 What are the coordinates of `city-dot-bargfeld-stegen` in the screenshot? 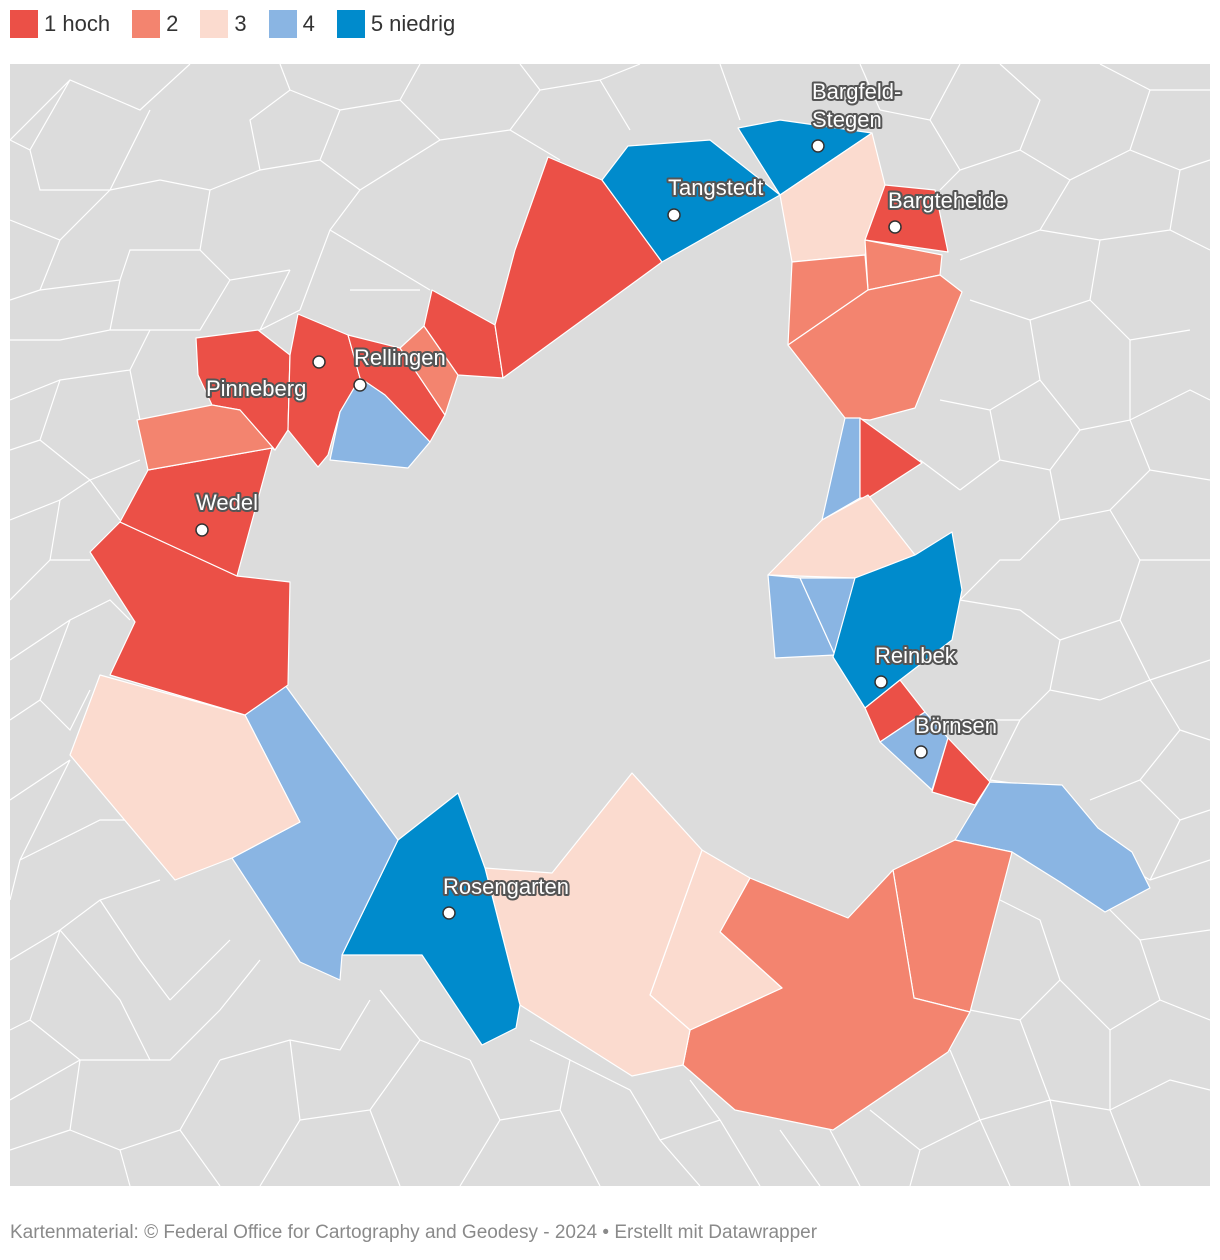 It's located at (818, 146).